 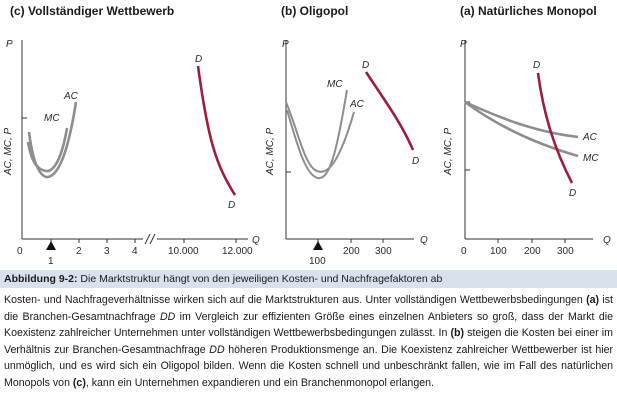 What do you see at coordinates (79, 251) in the screenshot?
I see `x-tick-label: 2` at bounding box center [79, 251].